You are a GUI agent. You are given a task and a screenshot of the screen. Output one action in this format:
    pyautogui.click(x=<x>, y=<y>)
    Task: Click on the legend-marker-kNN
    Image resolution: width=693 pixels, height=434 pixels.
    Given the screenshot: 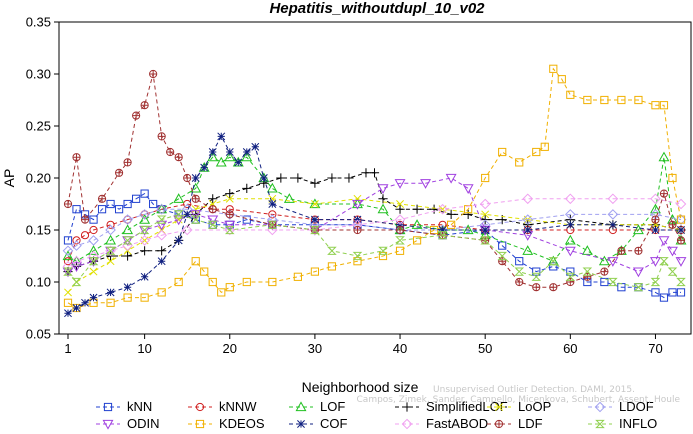 What is the action you would take?
    pyautogui.click(x=108, y=407)
    